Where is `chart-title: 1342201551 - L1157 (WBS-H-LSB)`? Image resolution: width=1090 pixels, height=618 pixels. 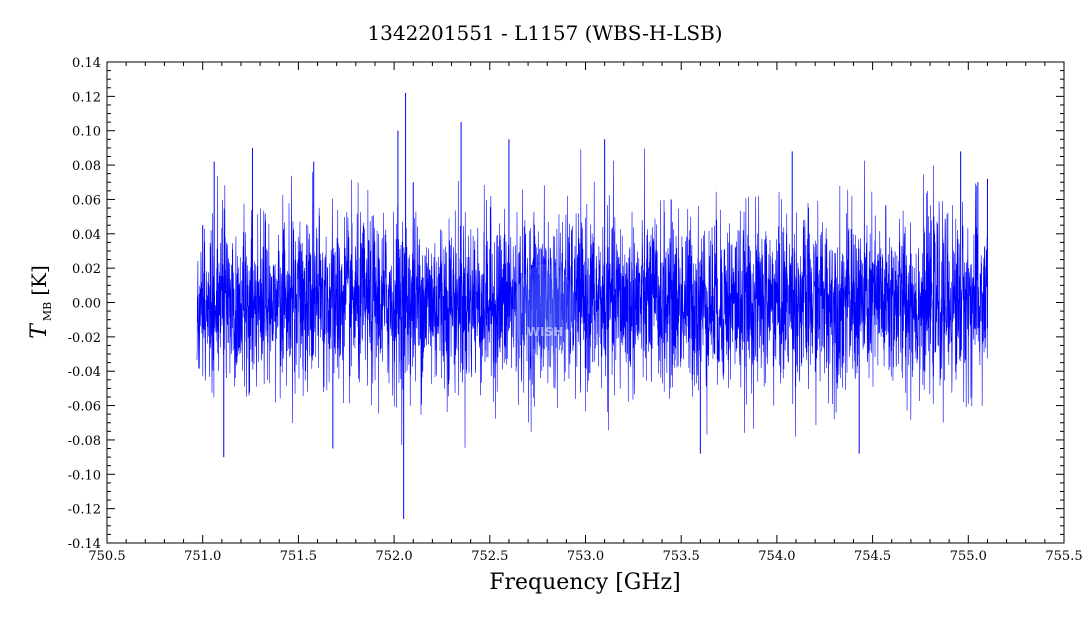 chart-title: 1342201551 - L1157 (WBS-H-LSB) is located at coordinates (544, 33).